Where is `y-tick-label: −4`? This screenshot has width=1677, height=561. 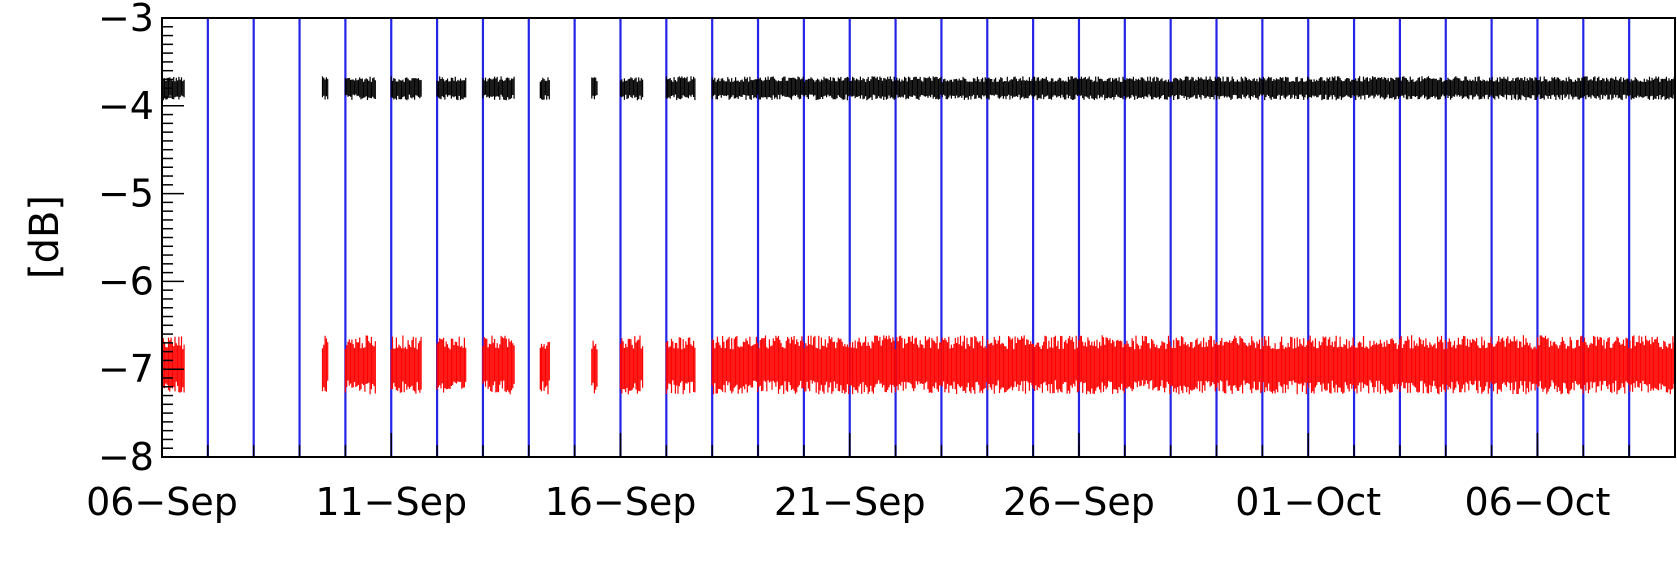 y-tick-label: −4 is located at coordinates (126, 106).